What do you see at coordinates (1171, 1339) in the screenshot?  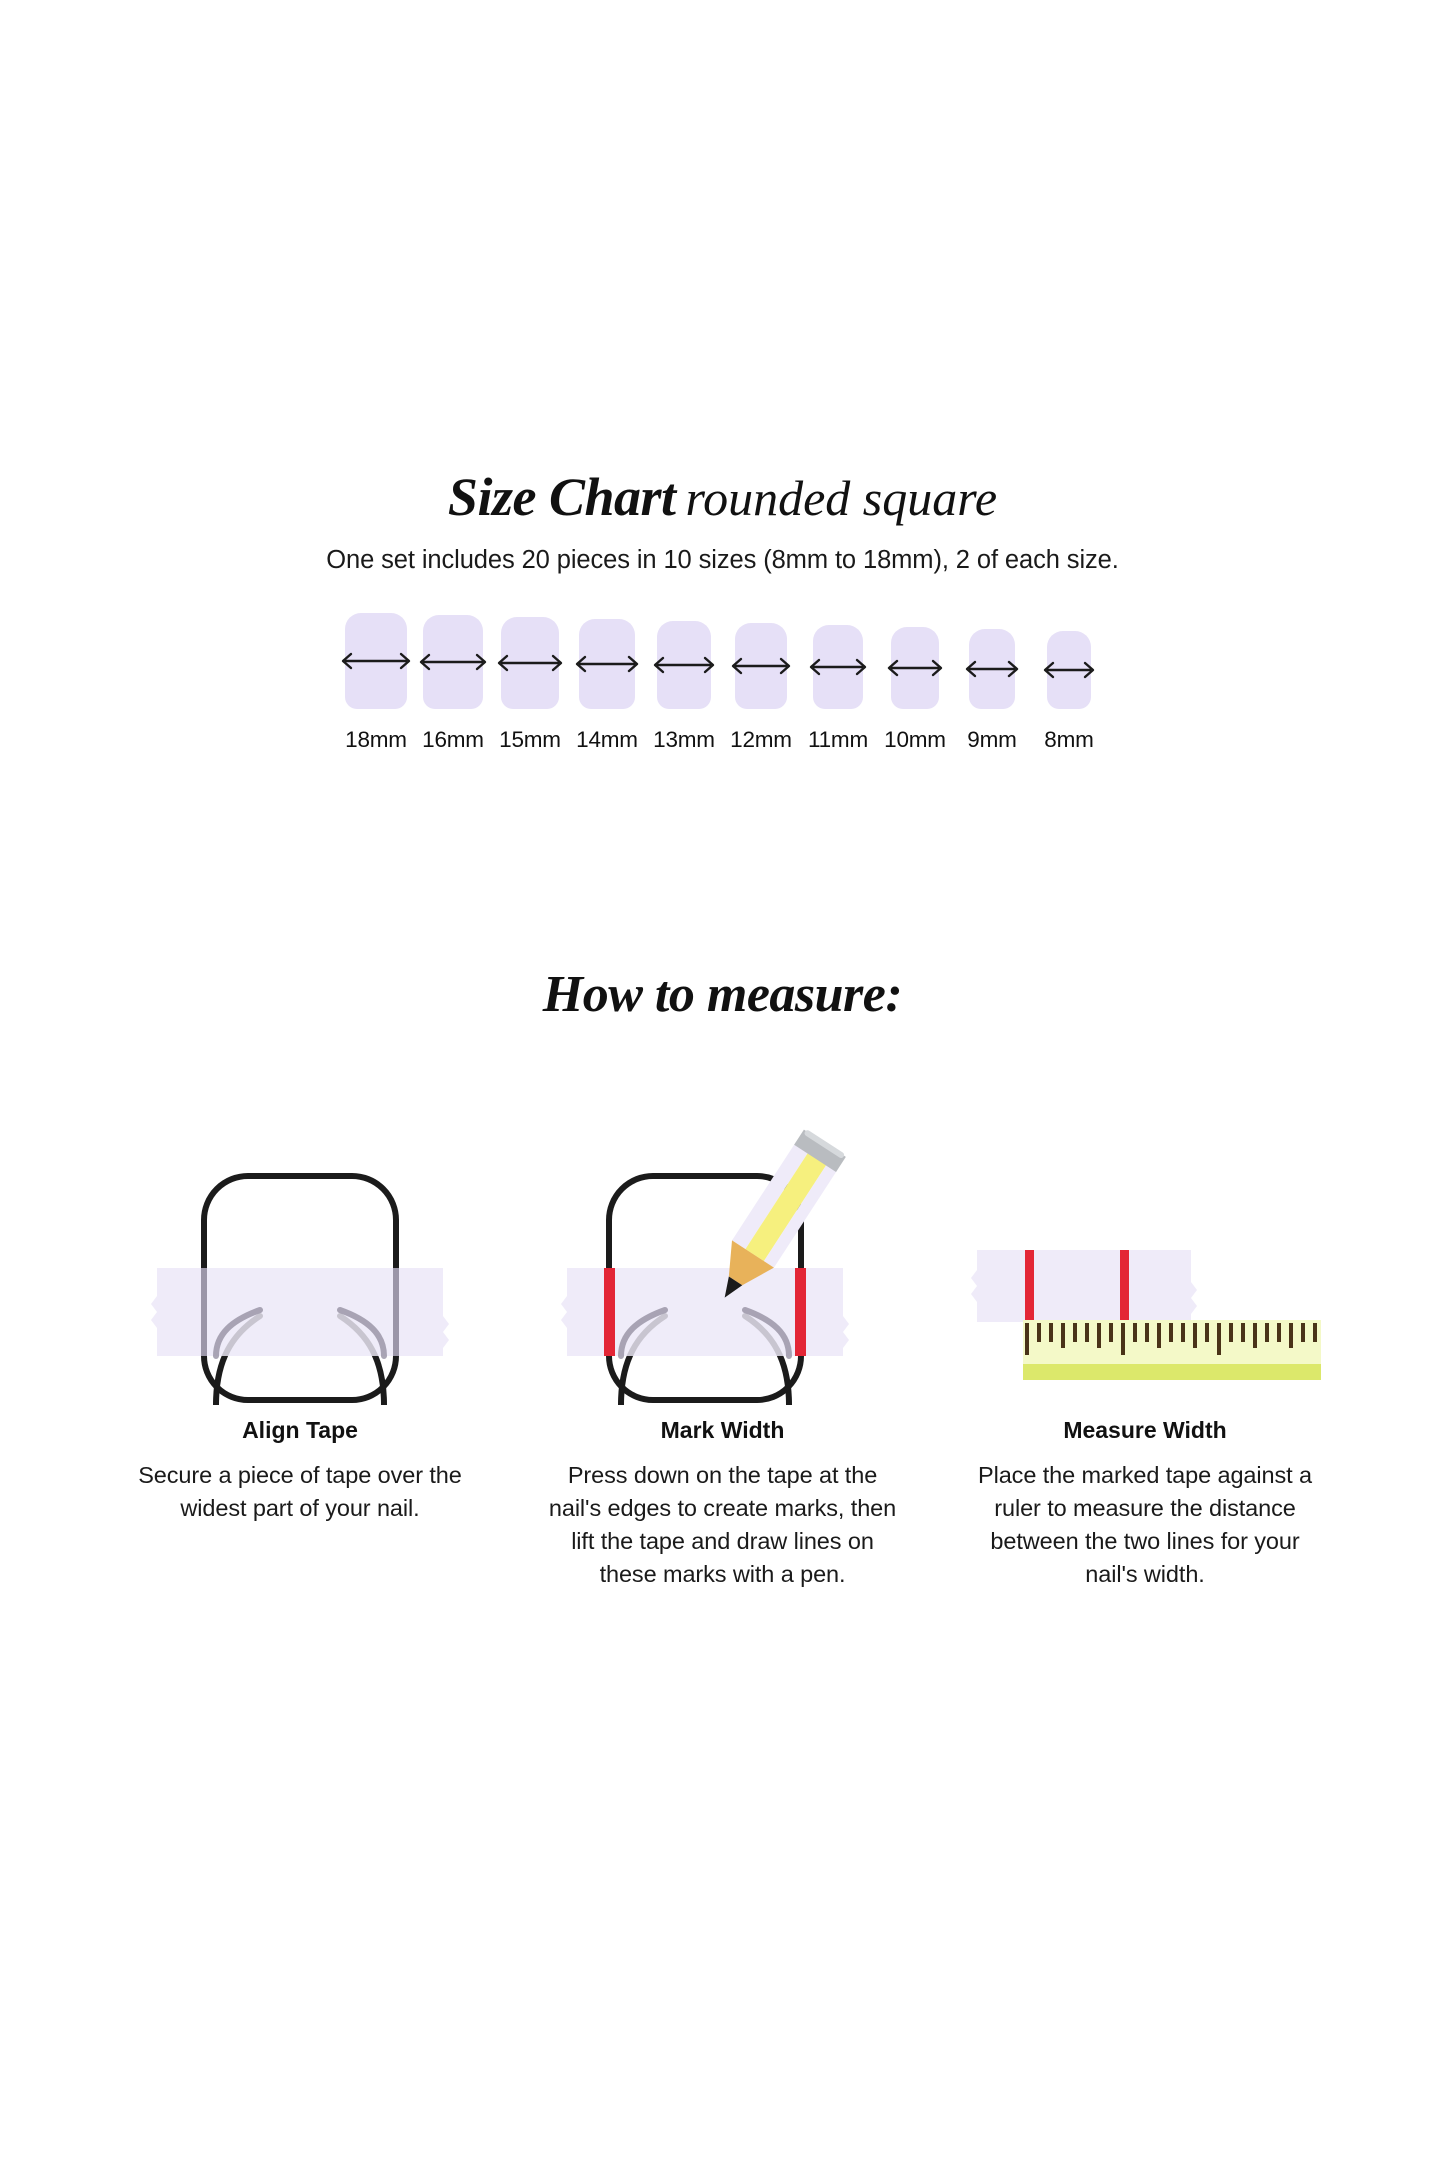 I see `ruler-ticks` at bounding box center [1171, 1339].